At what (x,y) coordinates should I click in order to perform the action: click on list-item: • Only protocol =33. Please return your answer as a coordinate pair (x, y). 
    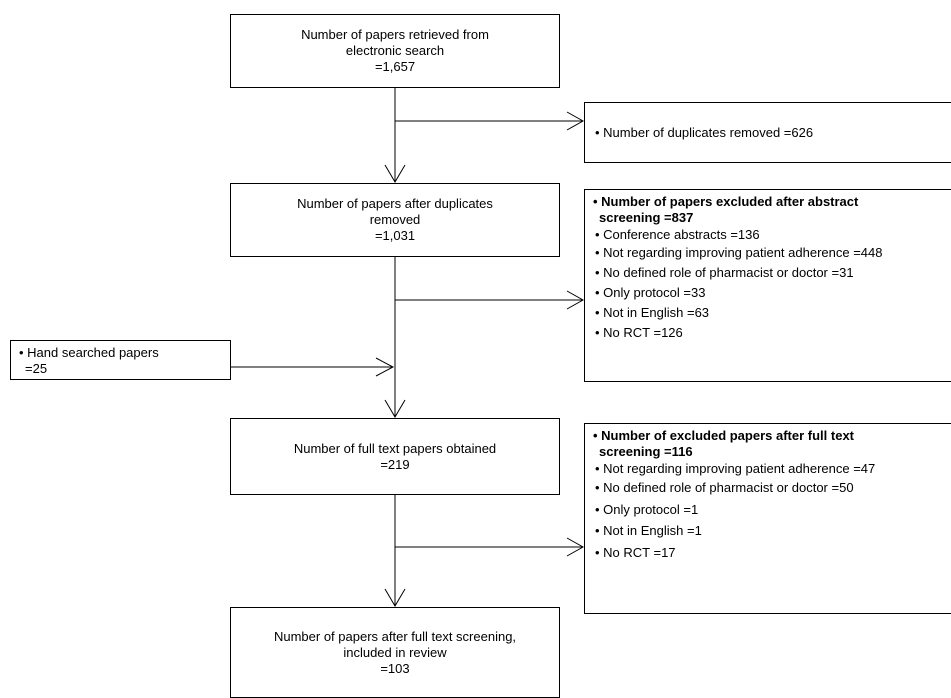
    Looking at the image, I should click on (650, 292).